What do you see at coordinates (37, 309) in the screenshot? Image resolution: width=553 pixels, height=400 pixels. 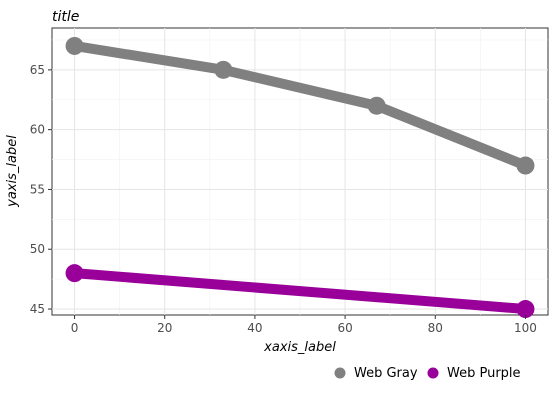 I see `y-tick-label: 45` at bounding box center [37, 309].